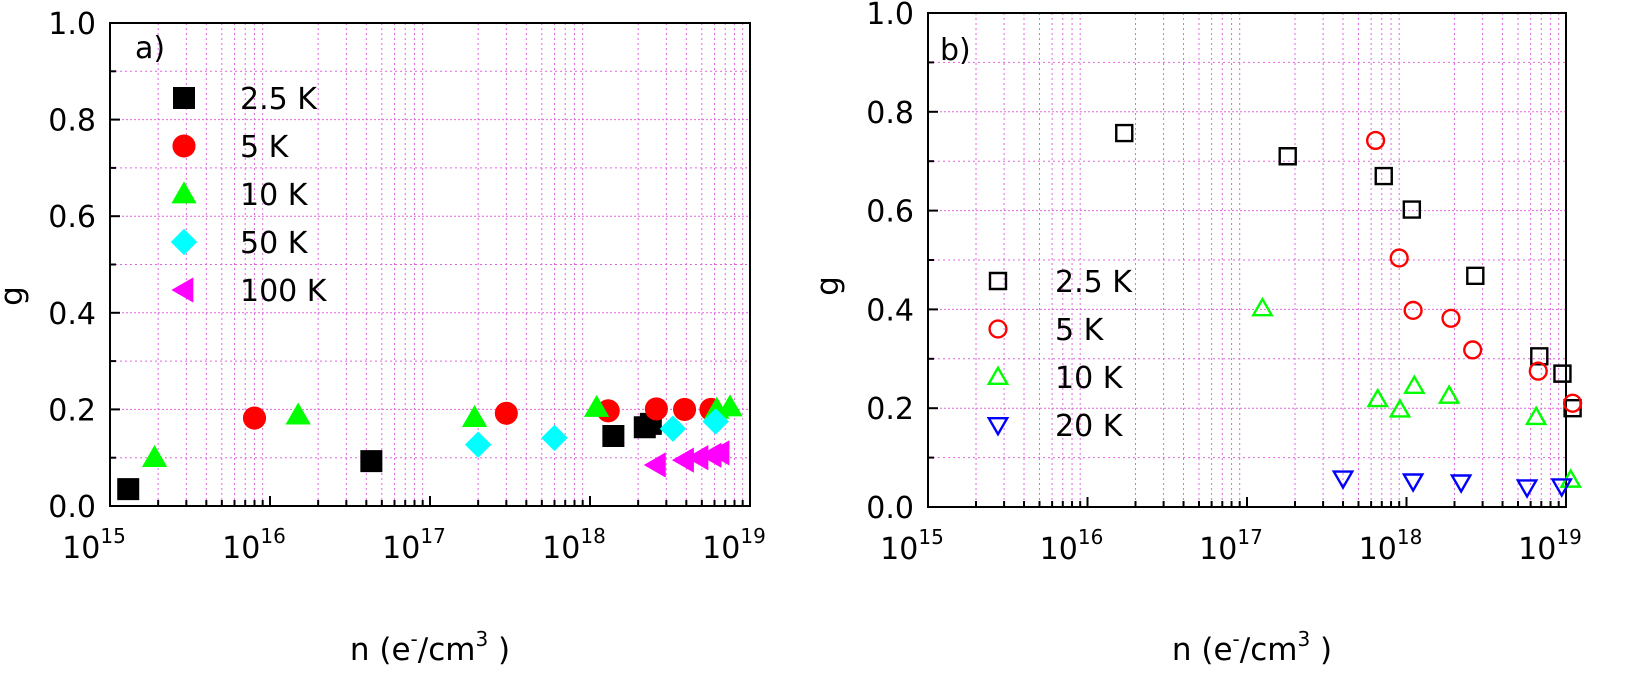  What do you see at coordinates (72, 217) in the screenshot?
I see `panel-a-ytick-label: 0.6` at bounding box center [72, 217].